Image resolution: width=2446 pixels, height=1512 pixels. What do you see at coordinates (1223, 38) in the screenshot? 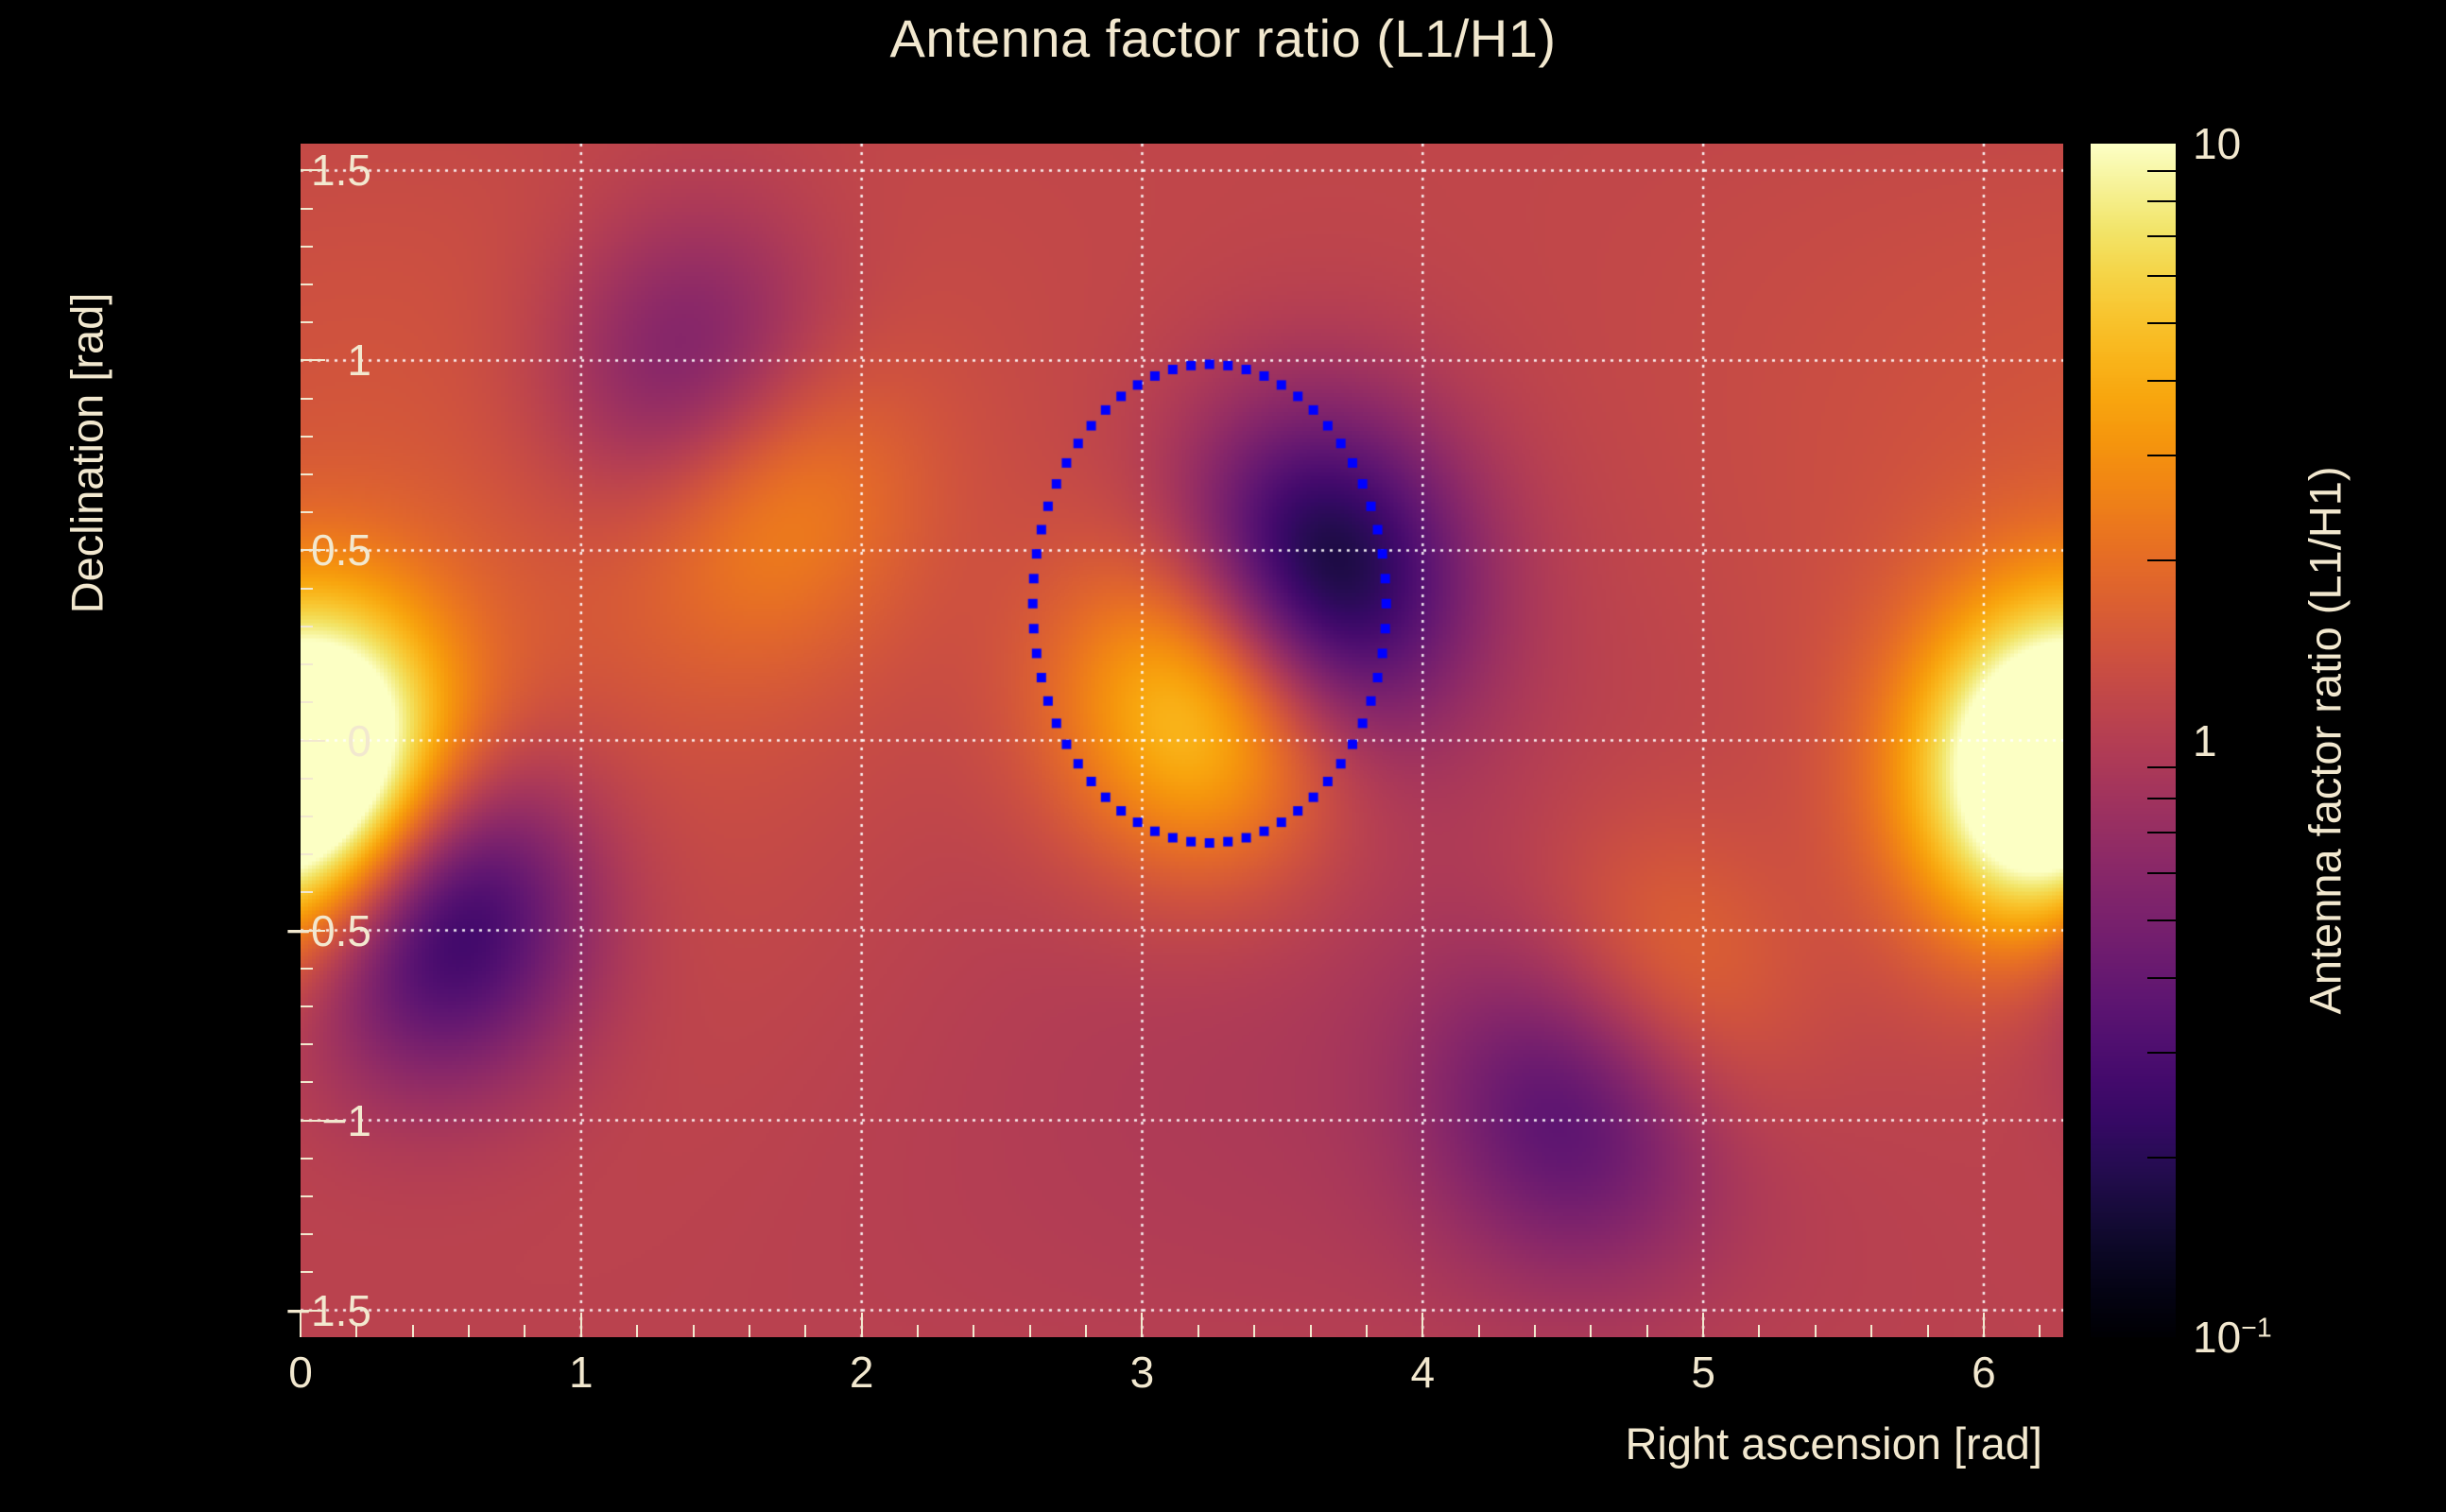
I see `chart-title: Antenna factor ratio (L1/H1)` at bounding box center [1223, 38].